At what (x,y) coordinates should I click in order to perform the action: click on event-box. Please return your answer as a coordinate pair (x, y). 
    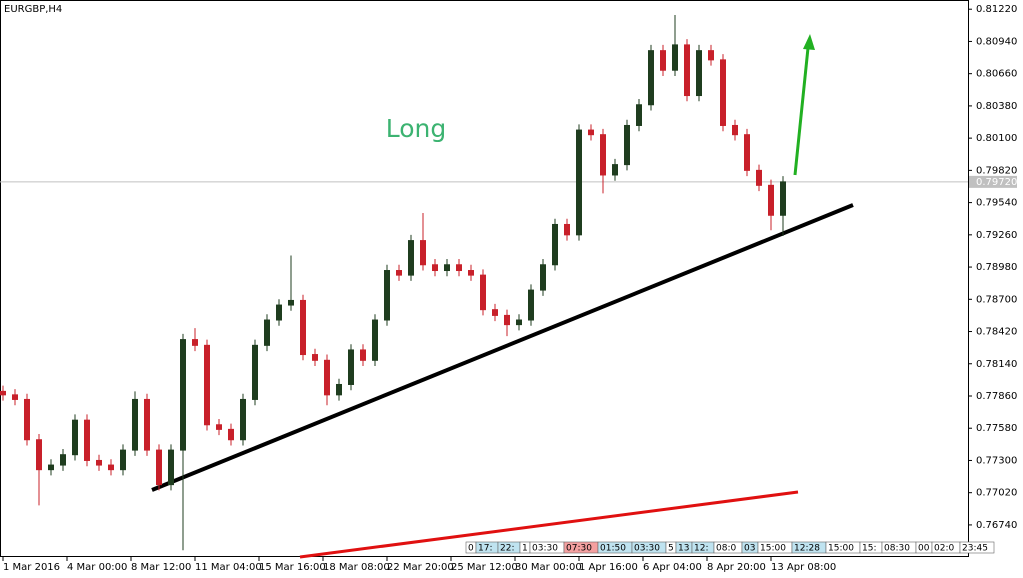
    Looking at the image, I should click on (977, 547).